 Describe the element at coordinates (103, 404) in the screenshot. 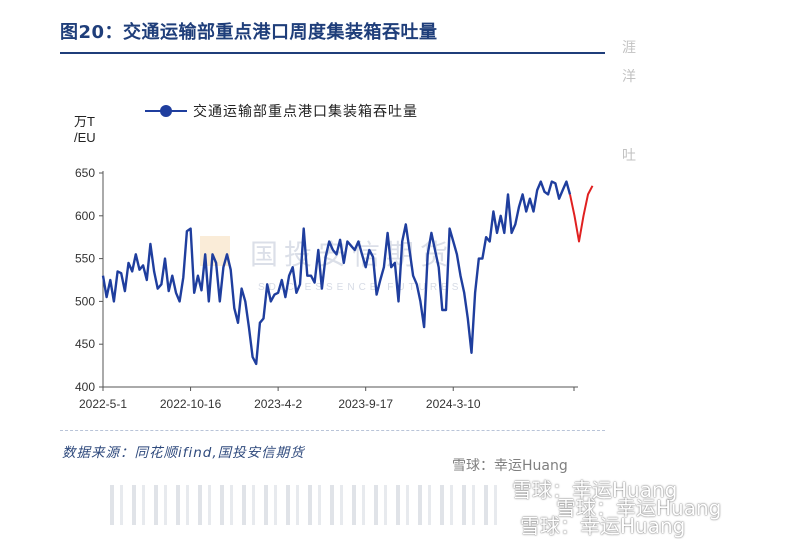

I see `x-tick-label: 2022-5-1` at that location.